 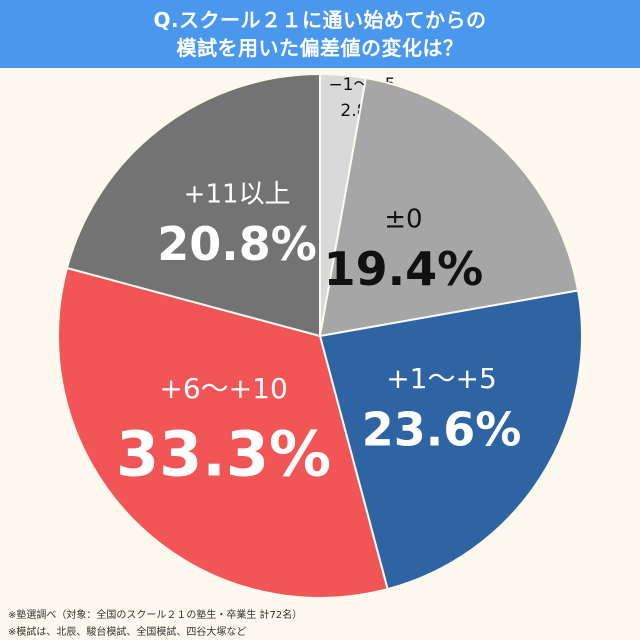 I want to click on chart-header: Q.スクール２１に通い始めてからの 模試を用いた偏差値の変化は？, so click(x=320, y=34).